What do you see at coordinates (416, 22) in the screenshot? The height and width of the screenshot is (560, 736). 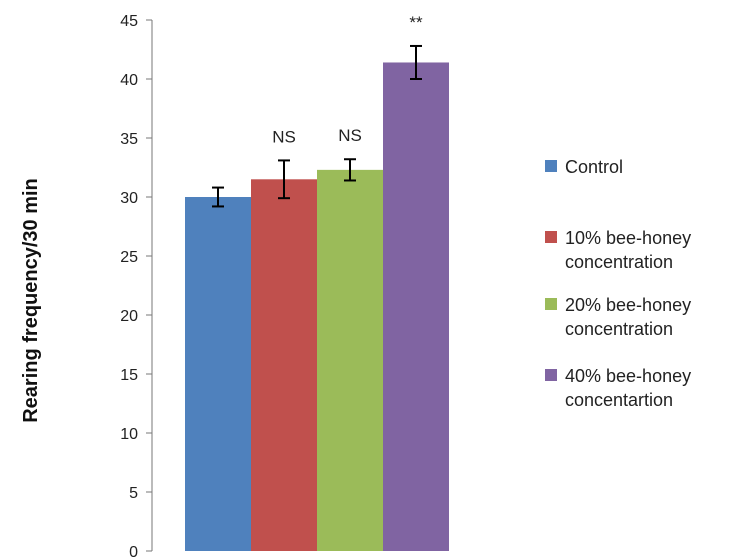 I see `significance-label: **` at bounding box center [416, 22].